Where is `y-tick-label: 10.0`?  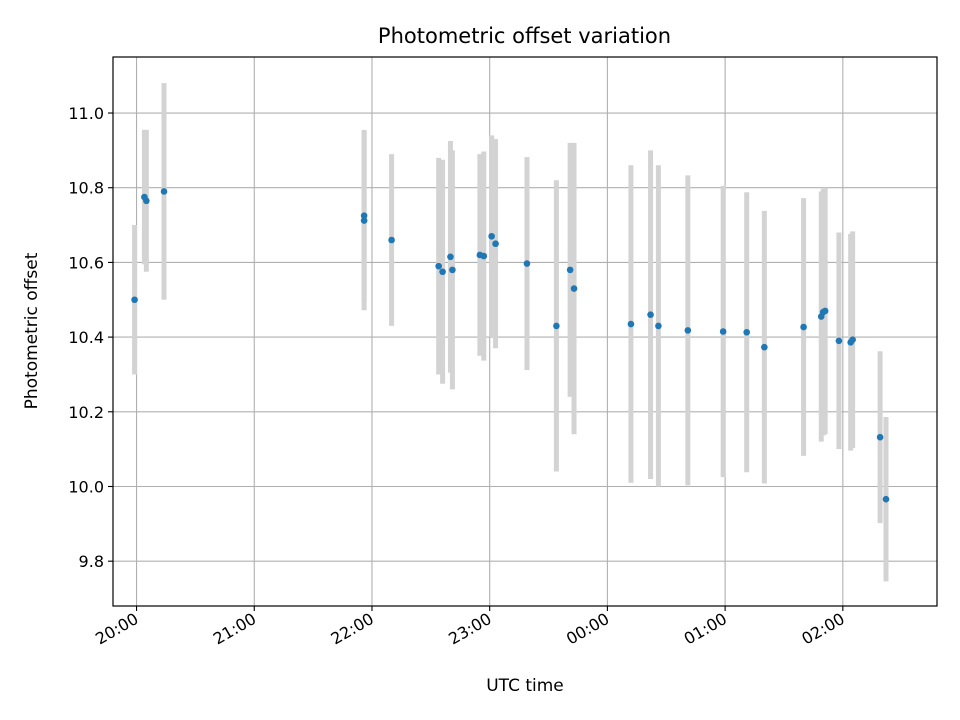
y-tick-label: 10.0 is located at coordinates (86, 486).